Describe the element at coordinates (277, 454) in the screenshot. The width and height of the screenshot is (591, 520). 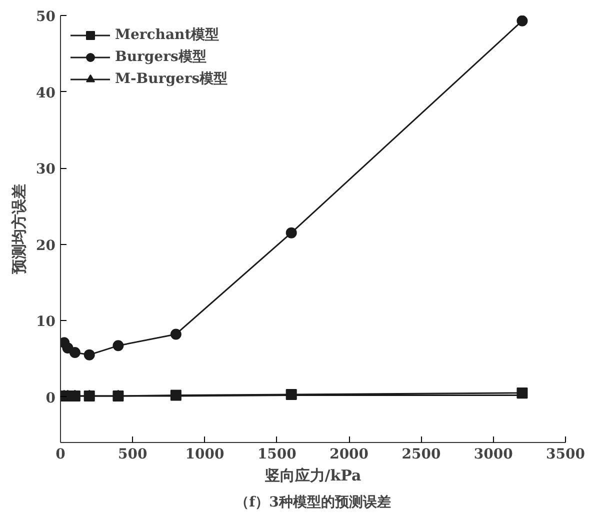
I see `x-tick-label: 1500` at that location.